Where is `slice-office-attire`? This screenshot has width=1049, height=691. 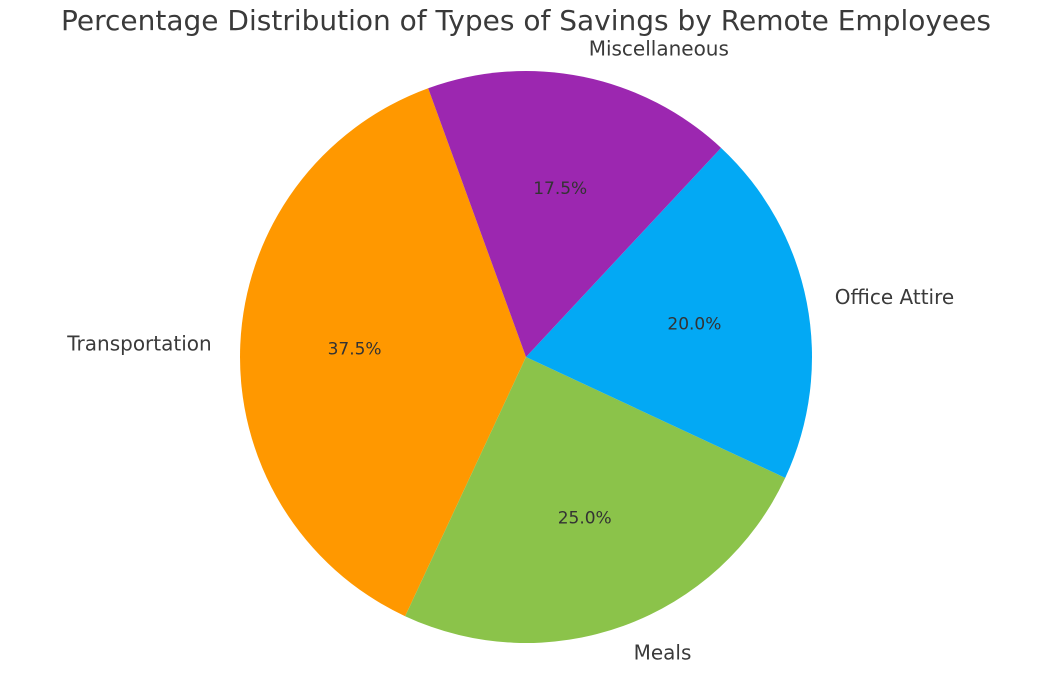
slice-office-attire is located at coordinates (669, 312).